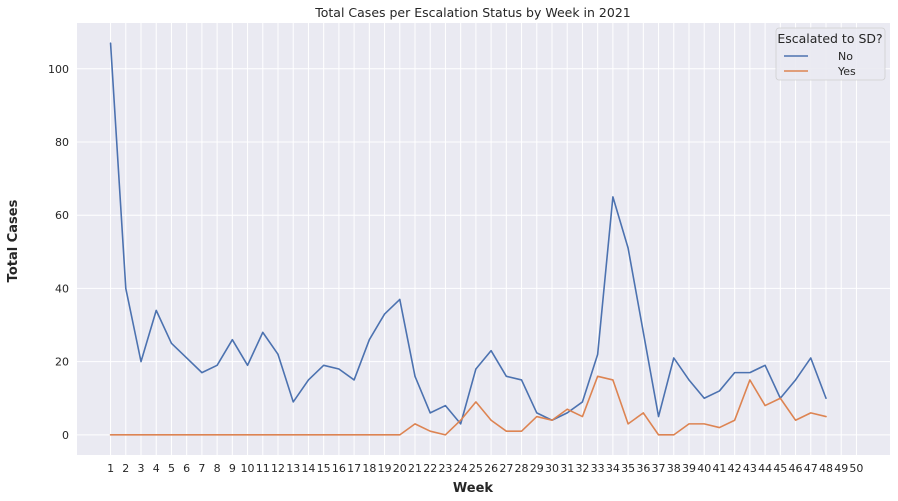  Describe the element at coordinates (491, 468) in the screenshot. I see `x-tick-label: 26` at that location.